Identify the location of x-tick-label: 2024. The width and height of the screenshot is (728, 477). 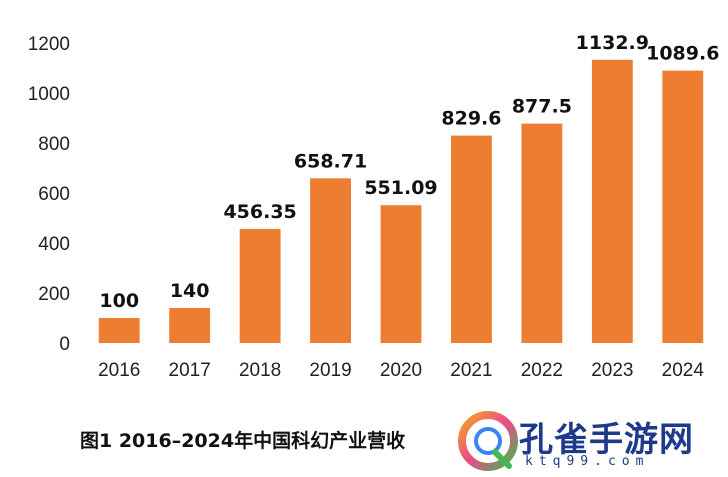
(683, 370).